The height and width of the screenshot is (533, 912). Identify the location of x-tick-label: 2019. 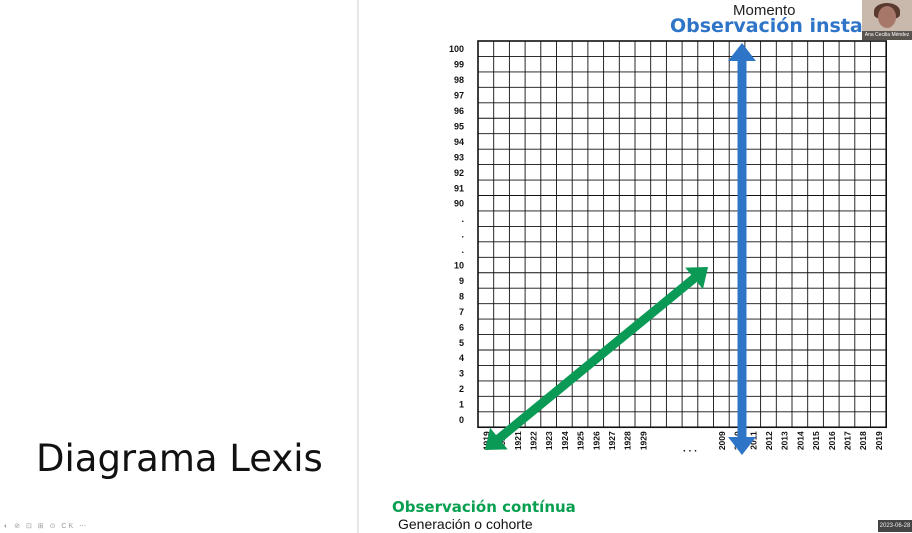
(879, 440).